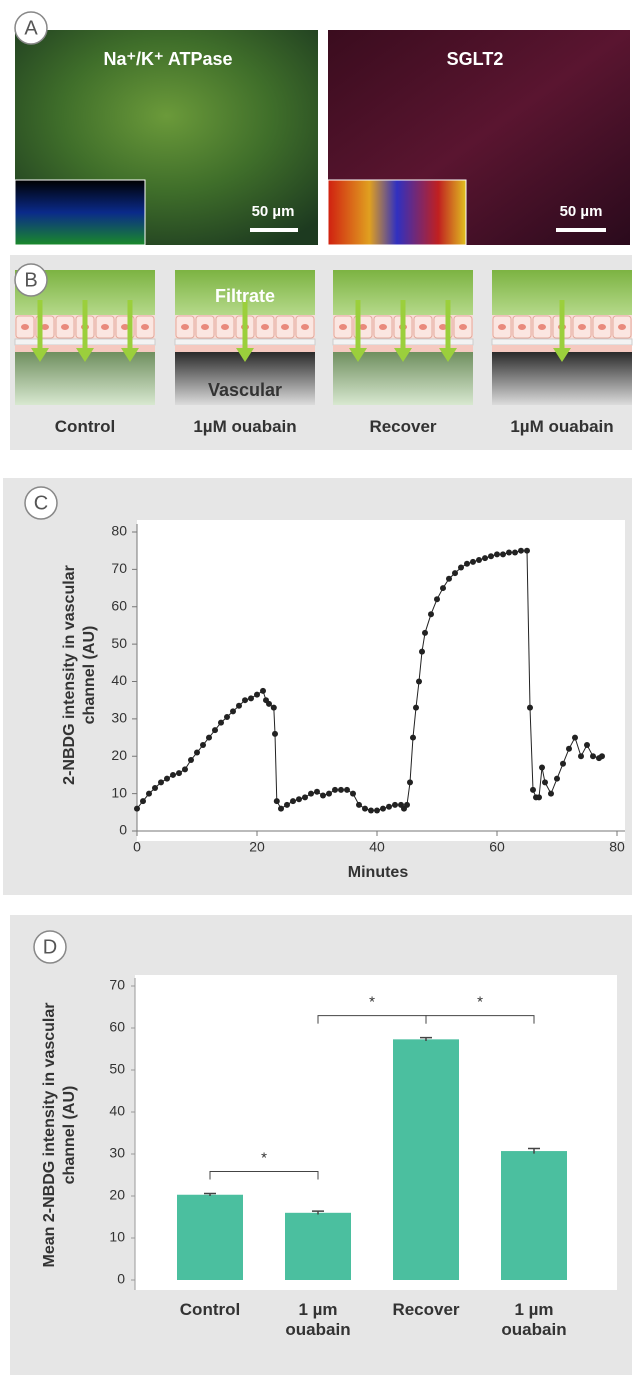  I want to click on inset, so click(80, 212).